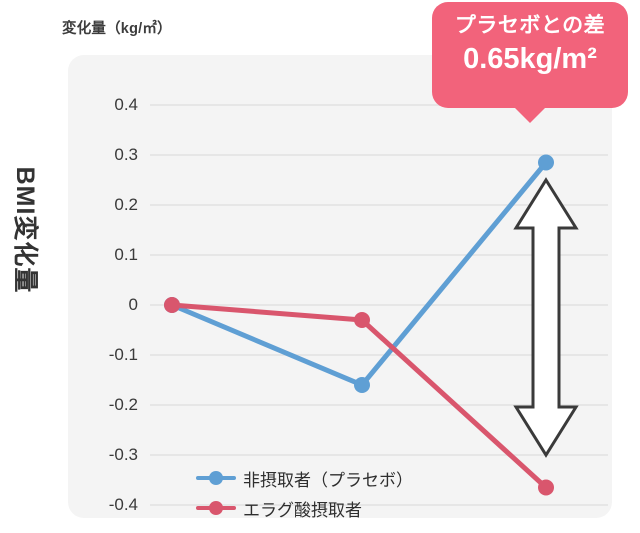 Image resolution: width=640 pixels, height=533 pixels. I want to click on y-axis-unit-caption: 変化量（kg/㎡）, so click(117, 29).